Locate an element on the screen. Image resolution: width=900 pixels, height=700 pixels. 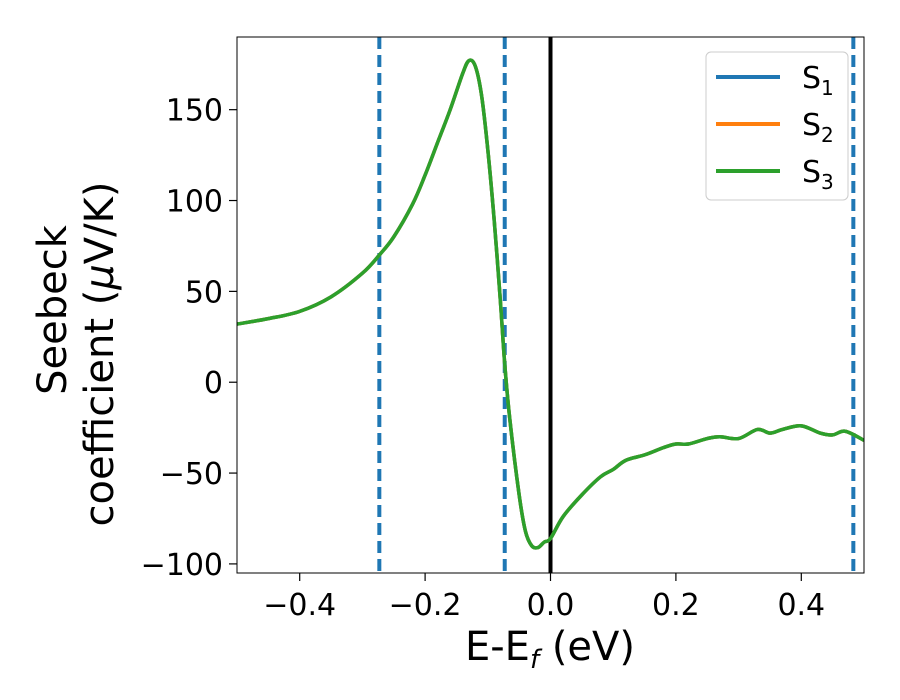
y-tick-label: 50 is located at coordinates (204, 292).